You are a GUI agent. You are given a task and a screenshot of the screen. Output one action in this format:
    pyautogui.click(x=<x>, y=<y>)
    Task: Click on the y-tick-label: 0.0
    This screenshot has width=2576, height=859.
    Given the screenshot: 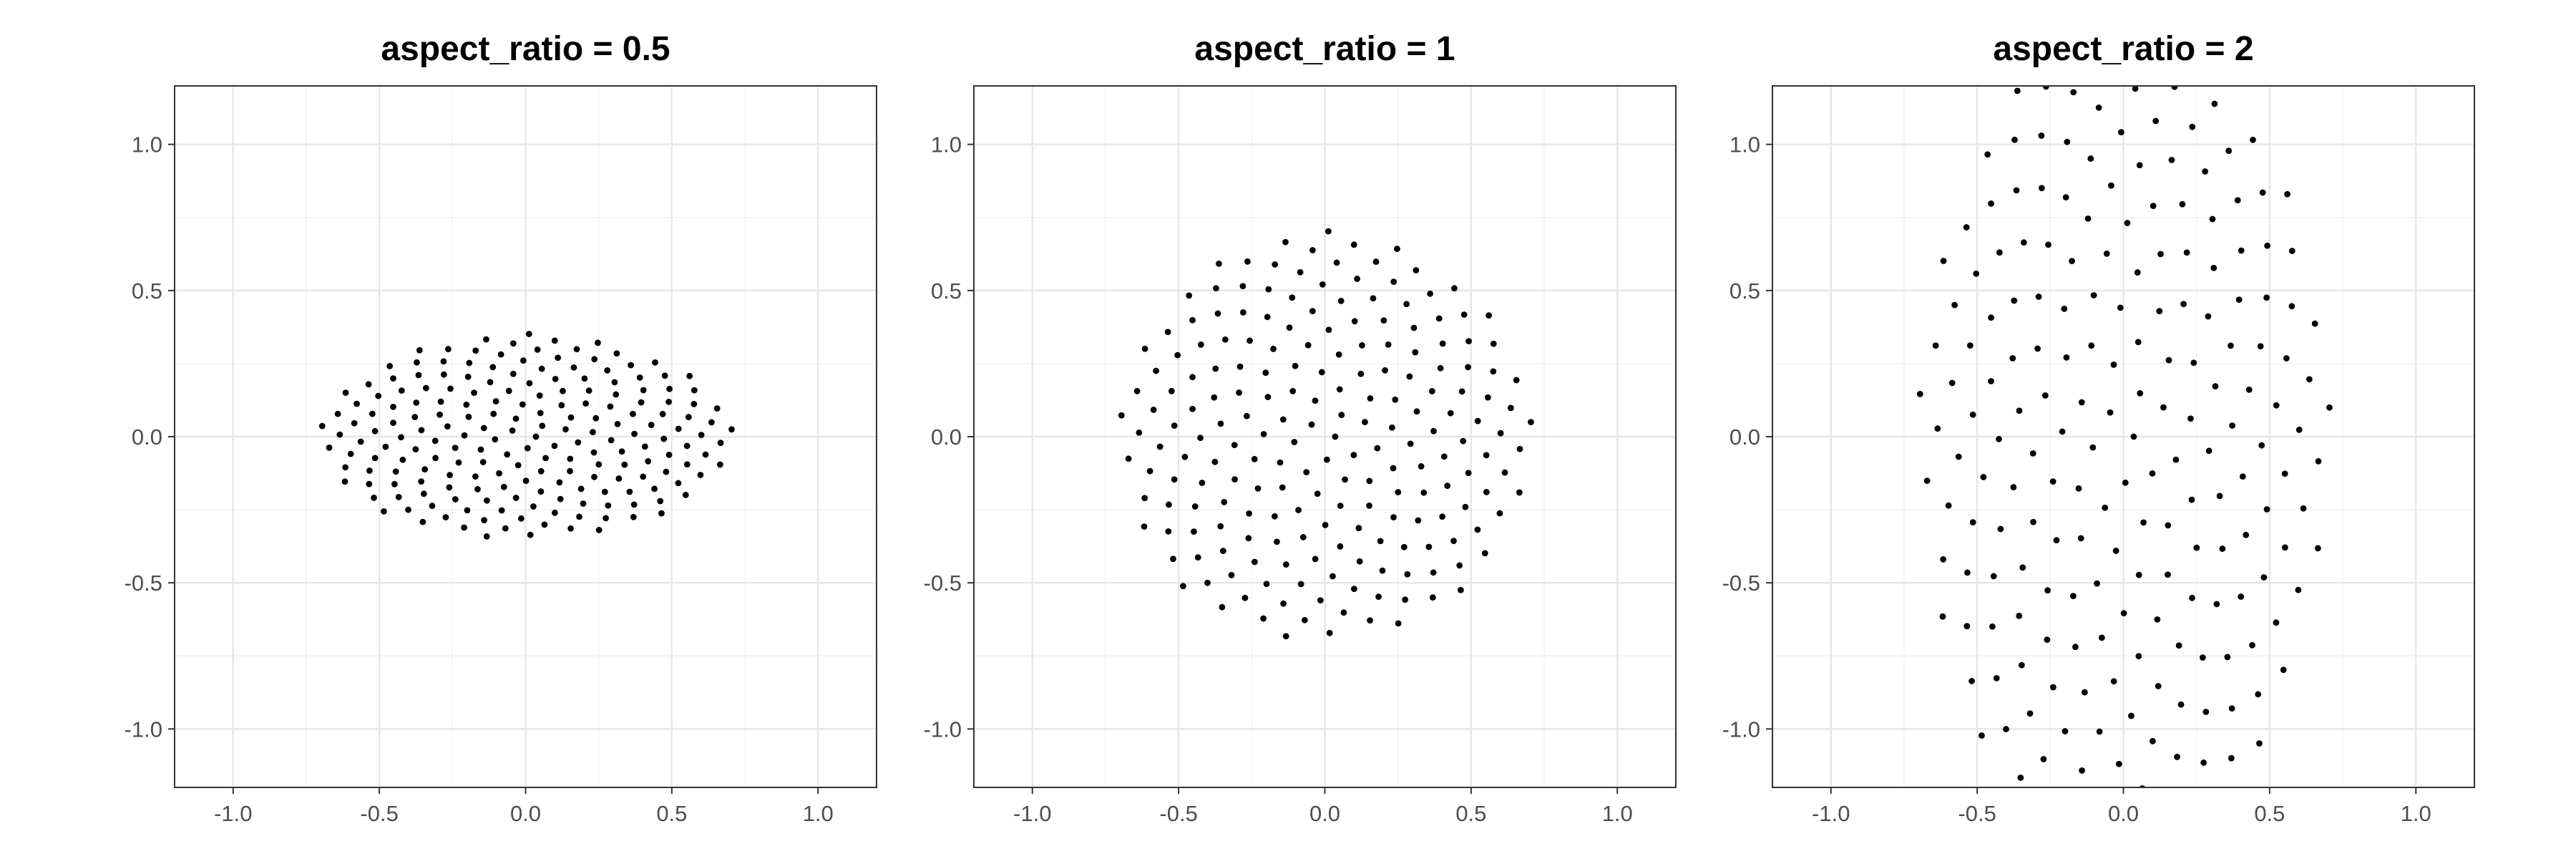 What is the action you would take?
    pyautogui.click(x=147, y=437)
    